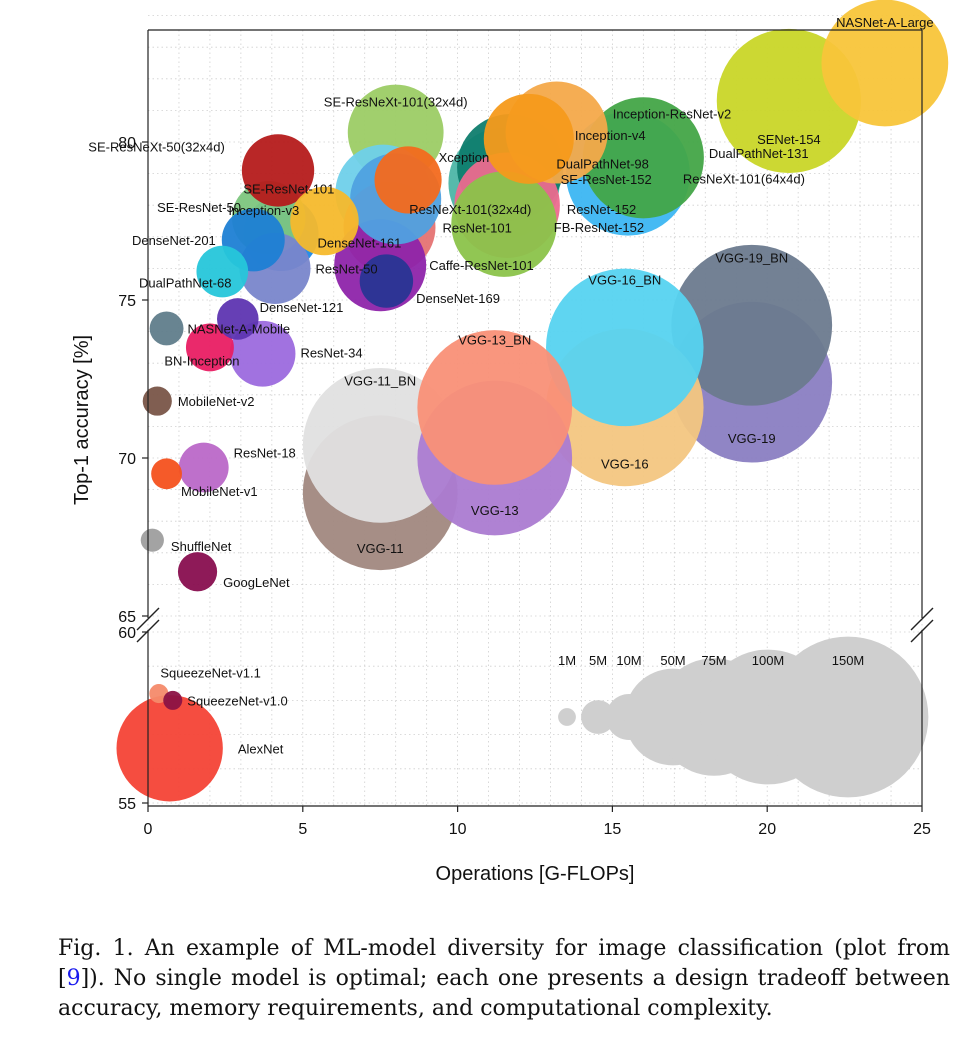 Image resolution: width=966 pixels, height=1052 pixels. Describe the element at coordinates (752, 325) in the screenshot. I see `bubble-vgg-19-bn` at that location.